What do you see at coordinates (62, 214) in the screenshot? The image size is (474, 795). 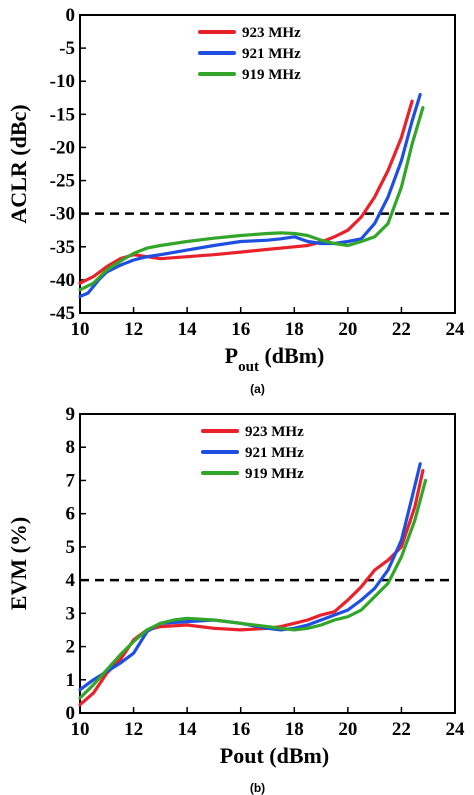 I see `y-tick-label: -30` at bounding box center [62, 214].